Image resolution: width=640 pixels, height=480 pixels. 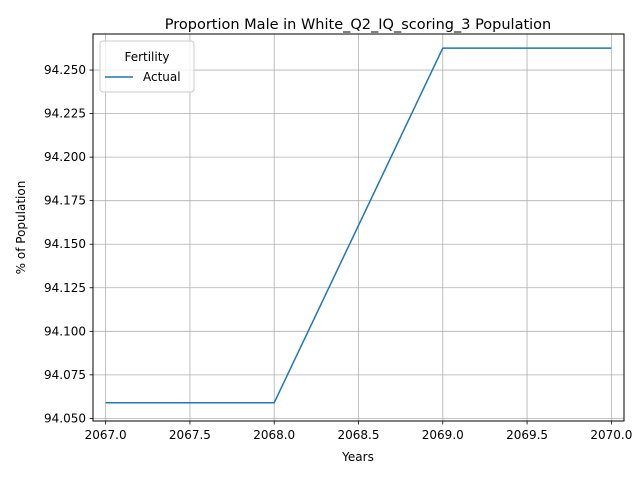 I want to click on legend: Fertility Actual, so click(x=147, y=66).